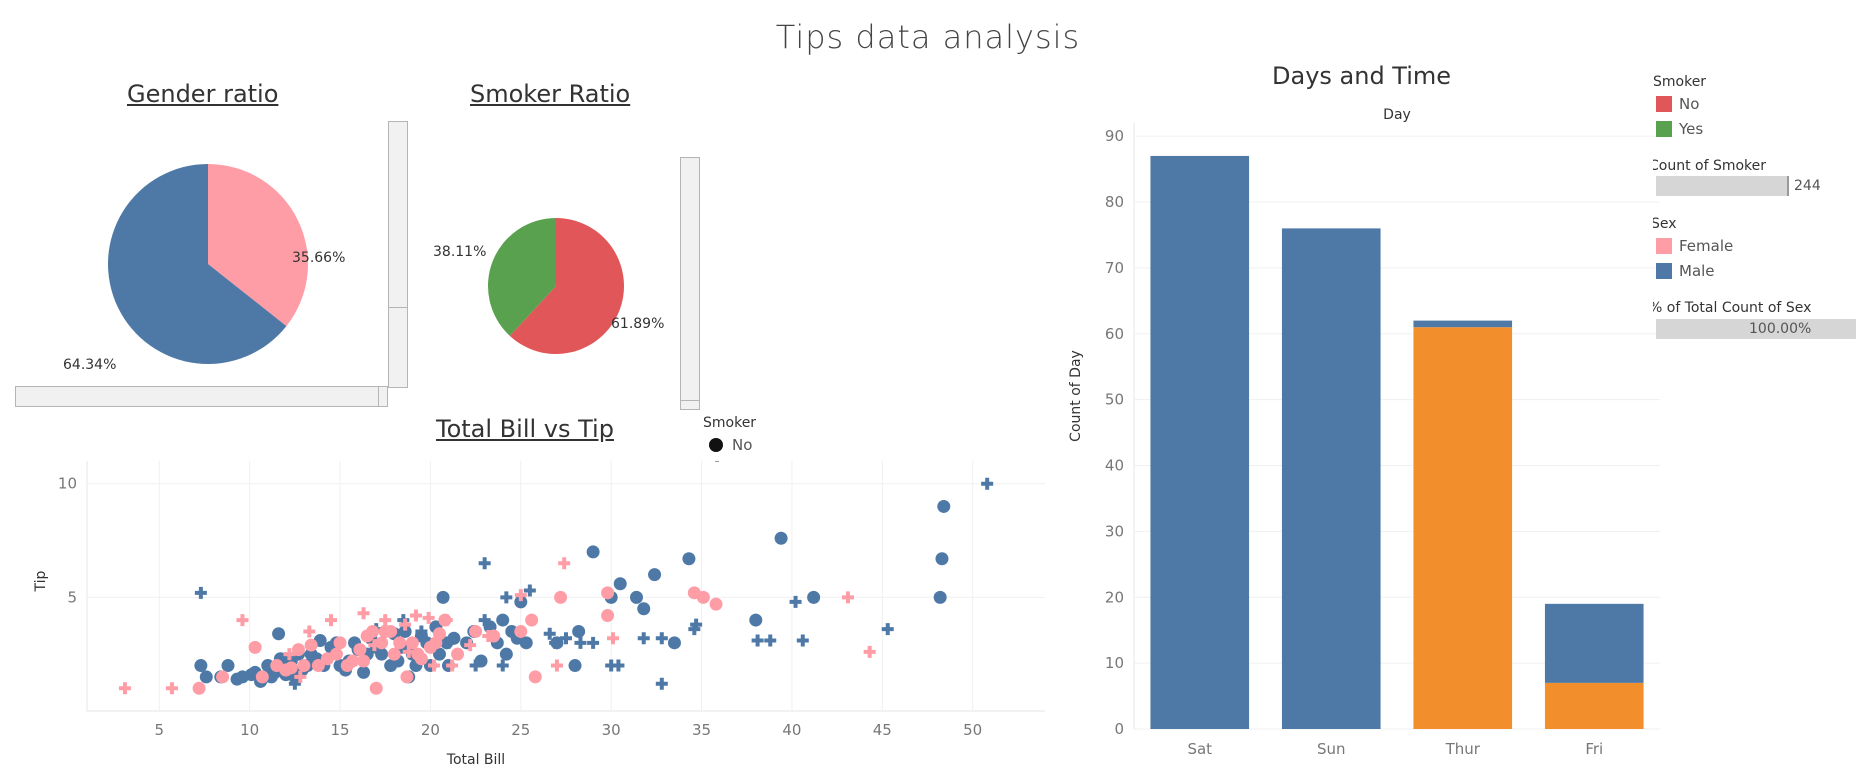 The height and width of the screenshot is (775, 1856). What do you see at coordinates (1664, 129) in the screenshot?
I see `legend-smoker-yes-swatch` at bounding box center [1664, 129].